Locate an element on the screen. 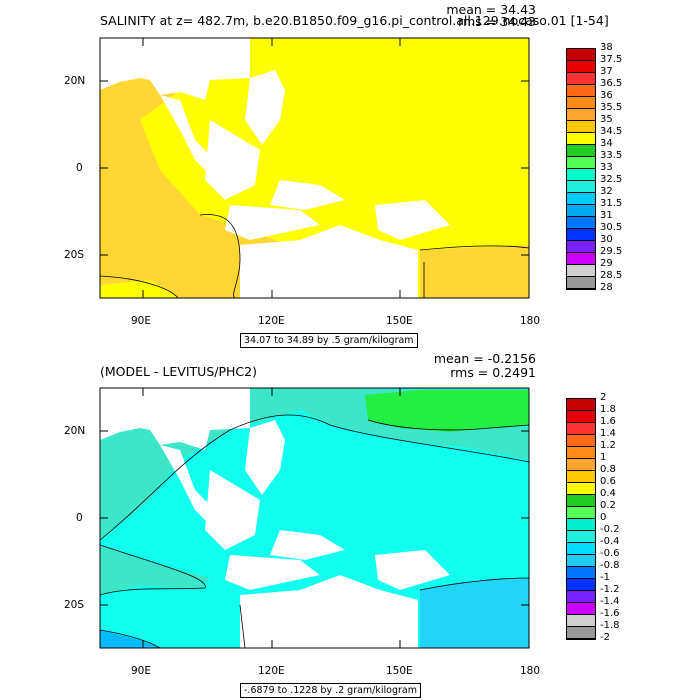 This screenshot has width=700, height=700. panel2-land-java is located at coordinates (272, 572).